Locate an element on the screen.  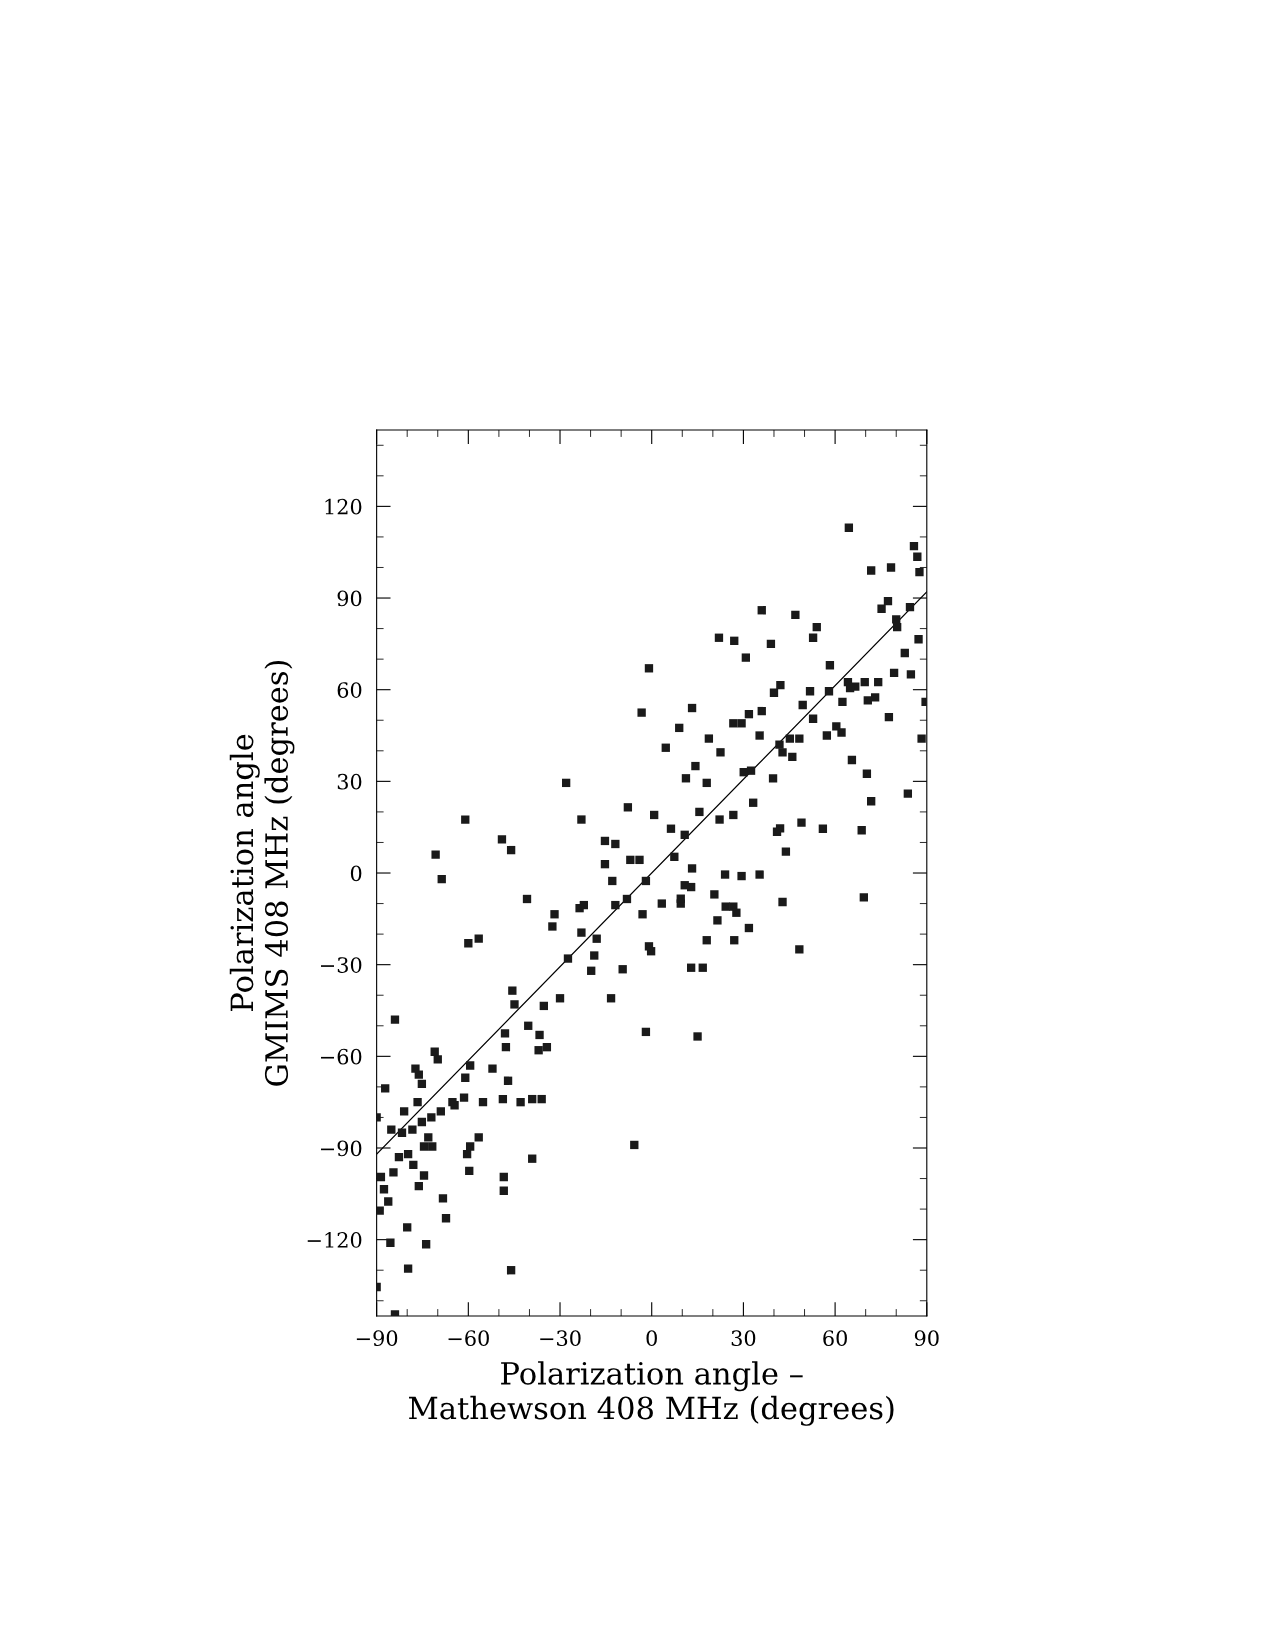
y-tick-label: 60 is located at coordinates (349, 690).